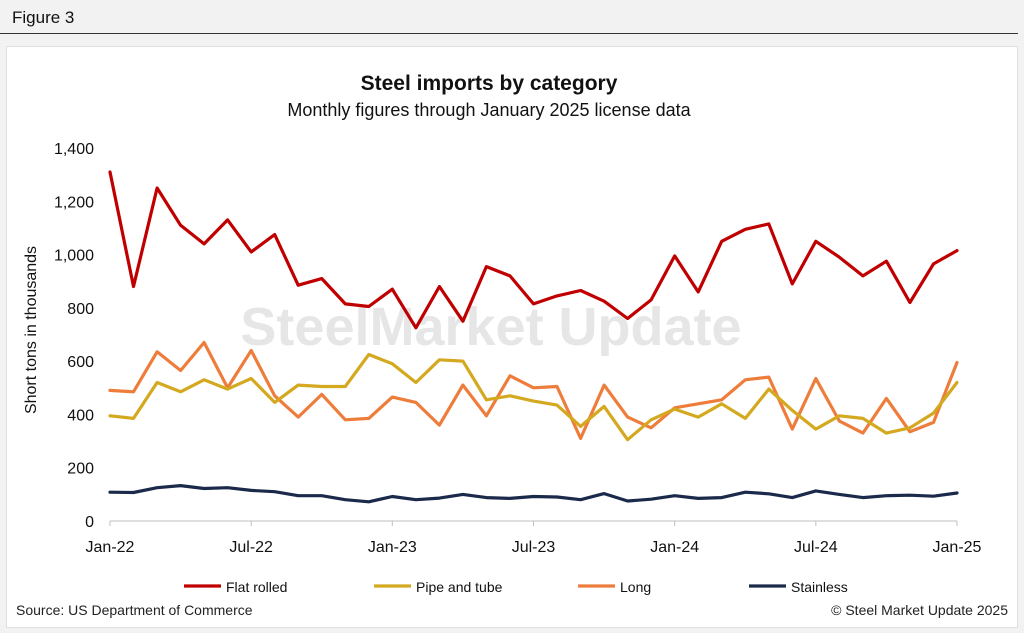 This screenshot has width=1024, height=633. Describe the element at coordinates (509, 33) in the screenshot. I see `figure-divider` at that location.